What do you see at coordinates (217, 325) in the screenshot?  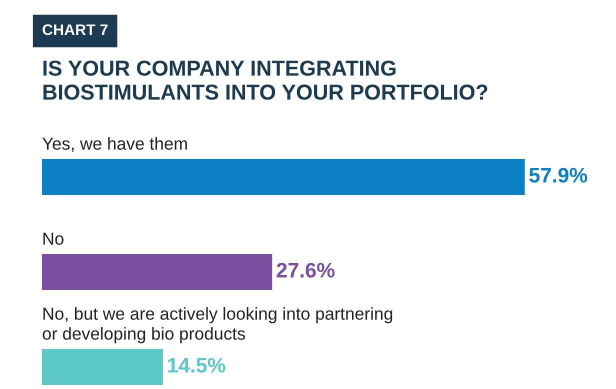 I see `y-tick-label: No, but we are actively looking into partnering or developing bio products` at bounding box center [217, 325].